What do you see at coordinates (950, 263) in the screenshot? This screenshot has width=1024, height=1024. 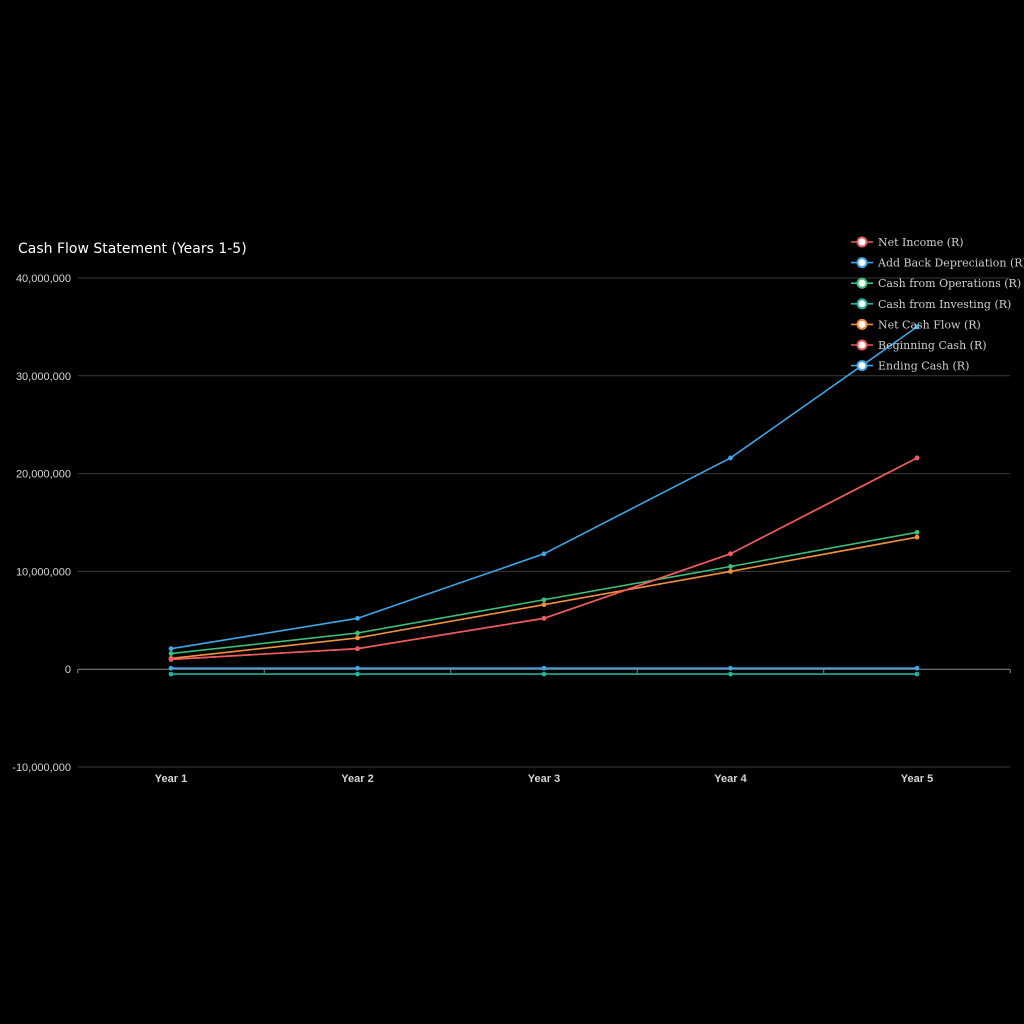 I see `legend-label: Add Back Depreciation (R)` at bounding box center [950, 263].